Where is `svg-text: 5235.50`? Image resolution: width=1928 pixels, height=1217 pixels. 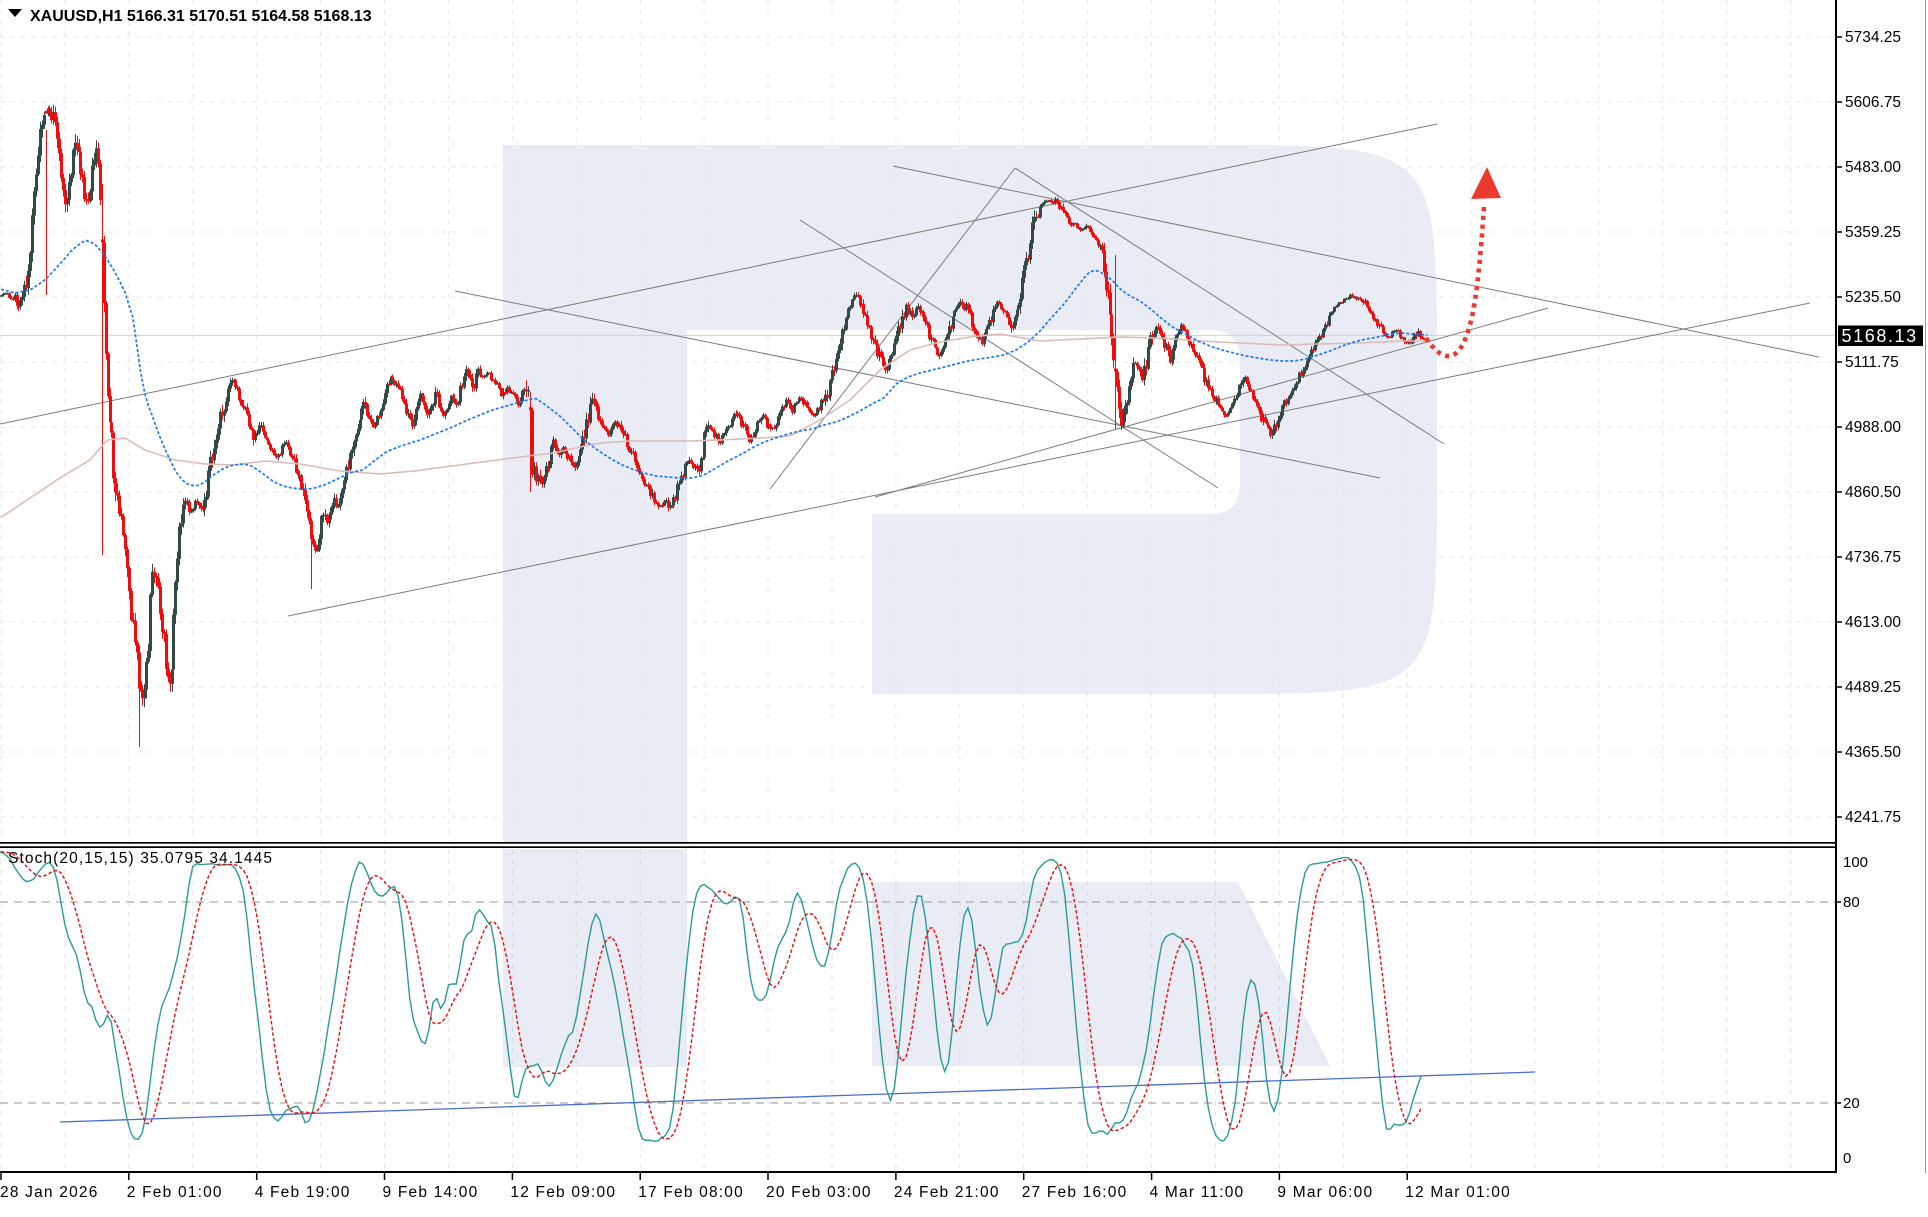 svg-text: 5235.50 is located at coordinates (1873, 297).